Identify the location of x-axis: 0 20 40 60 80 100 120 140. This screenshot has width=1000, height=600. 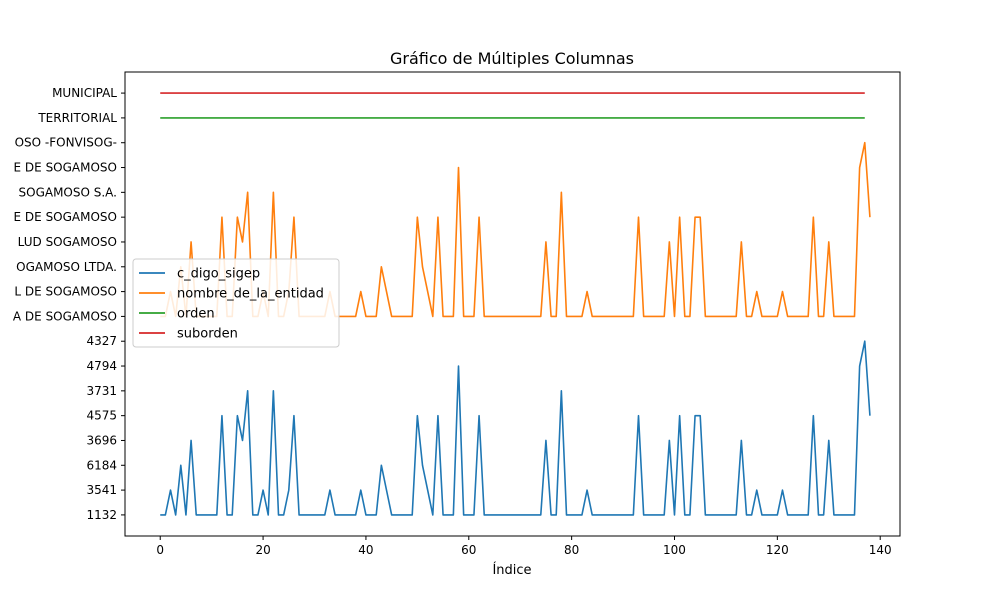
(524, 546).